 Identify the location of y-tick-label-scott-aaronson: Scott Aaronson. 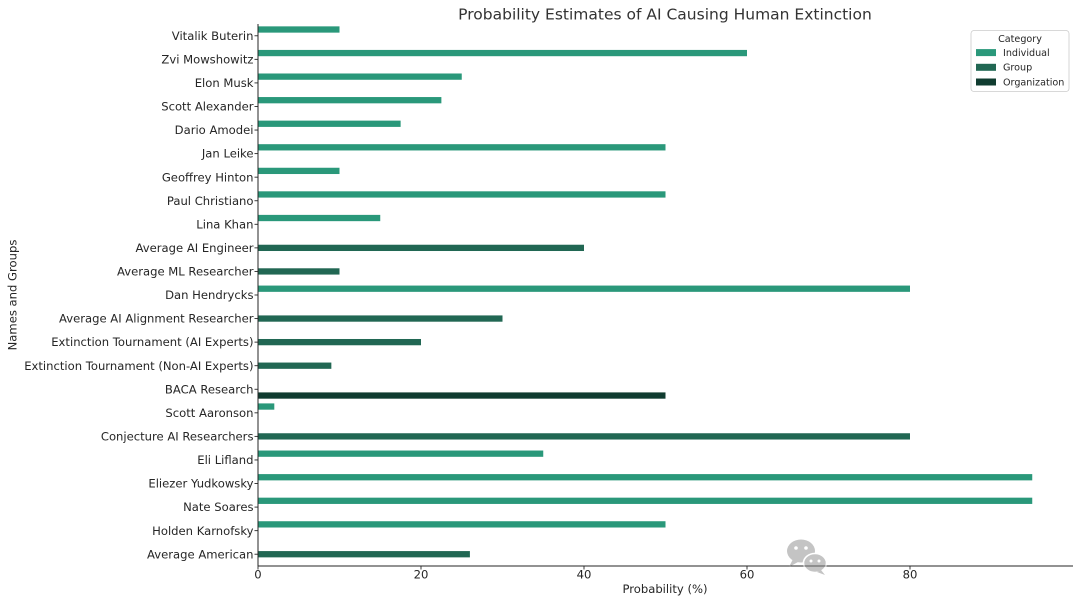
(209, 413).